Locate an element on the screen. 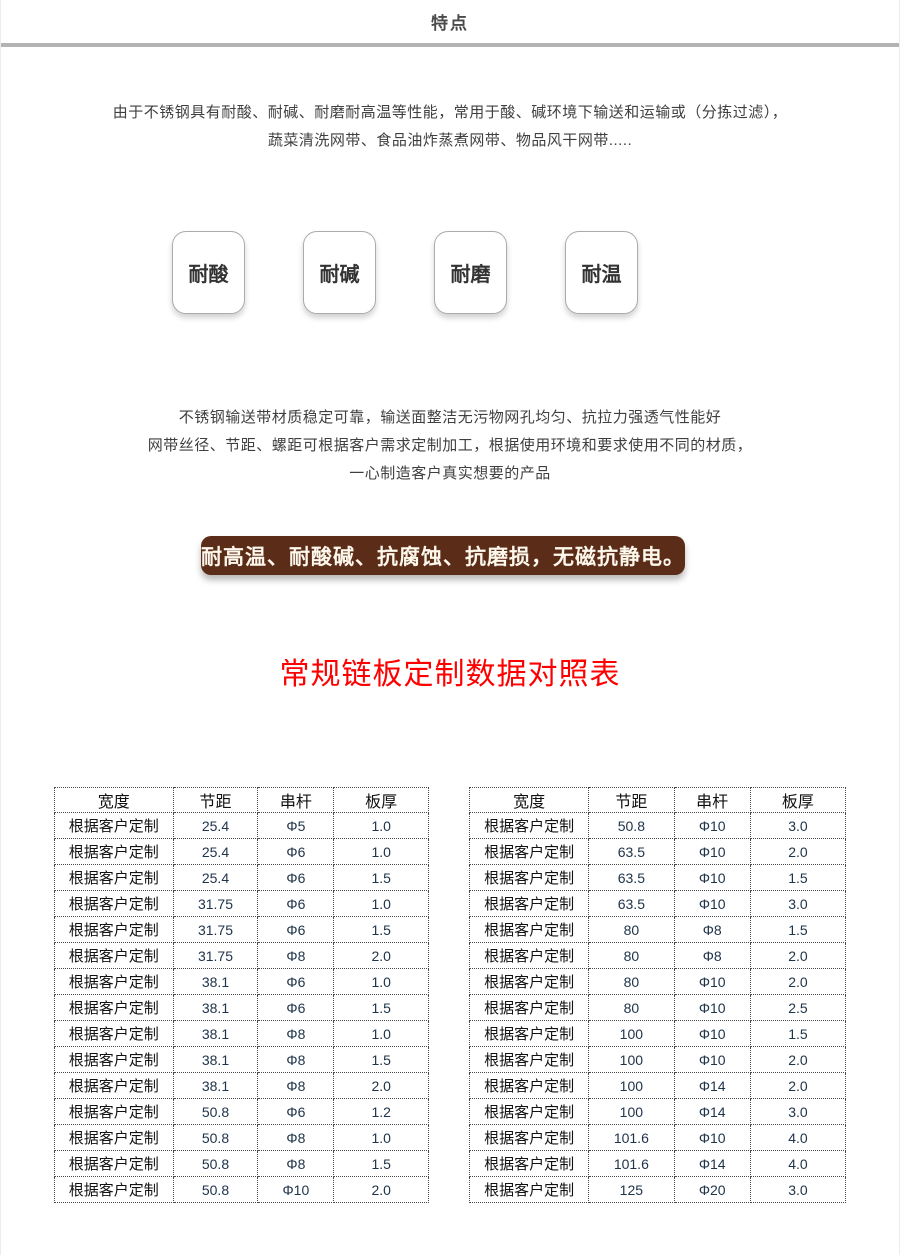 The height and width of the screenshot is (1255, 900). table-row: 根据客户定制 31.75 Φ8 2.0 is located at coordinates (241, 955).